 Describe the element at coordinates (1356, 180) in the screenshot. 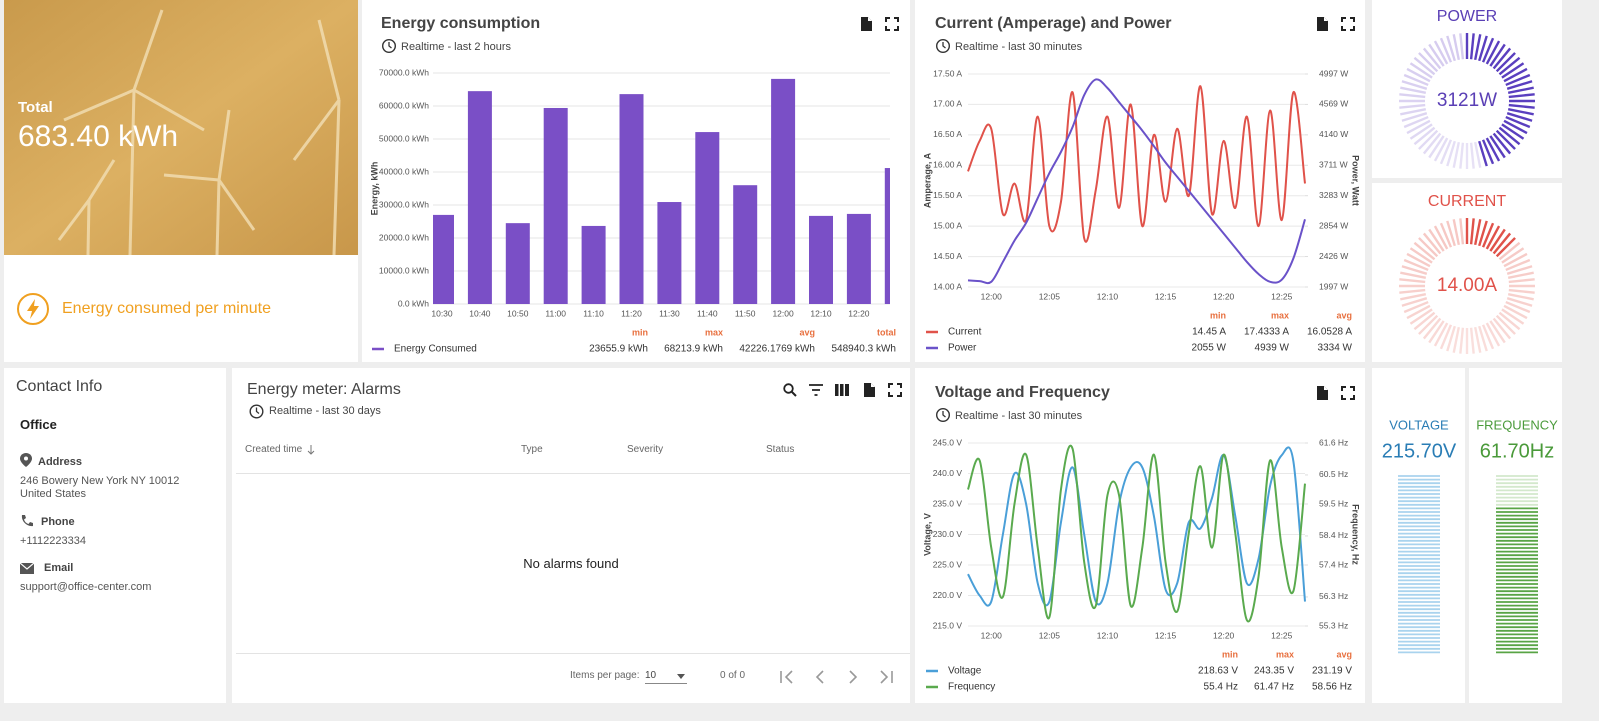

I see `y2-axis-label: Power, Watt` at that location.